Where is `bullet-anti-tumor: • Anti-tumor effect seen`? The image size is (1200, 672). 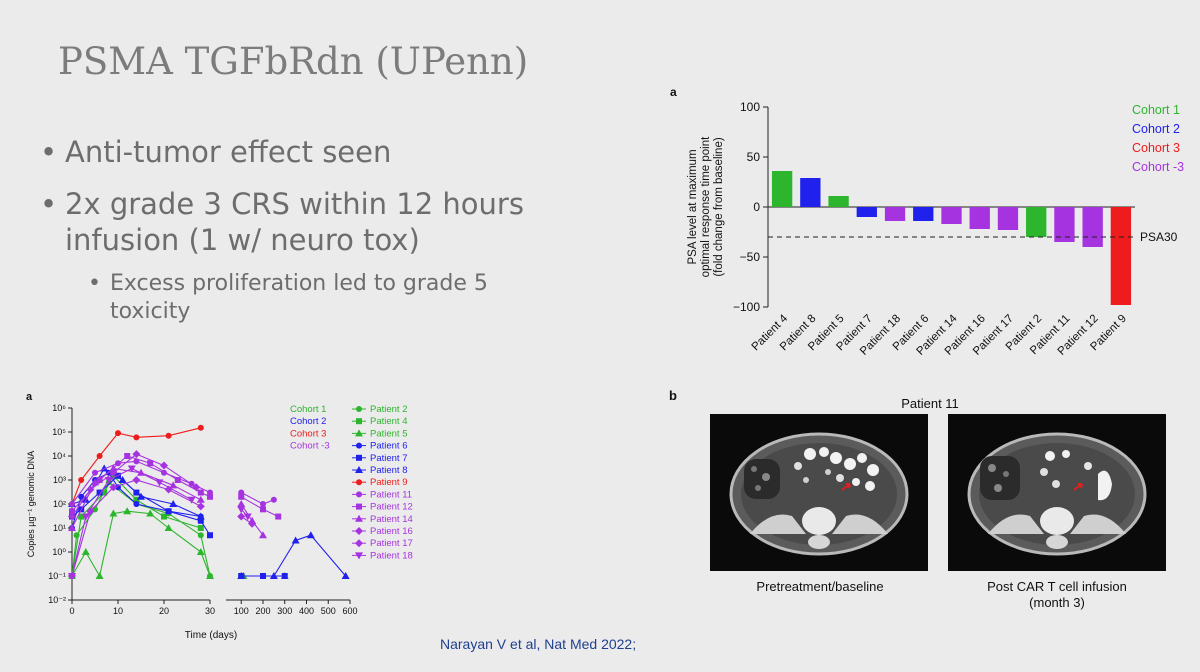 bullet-anti-tumor: • Anti-tumor effect seen is located at coordinates (215, 152).